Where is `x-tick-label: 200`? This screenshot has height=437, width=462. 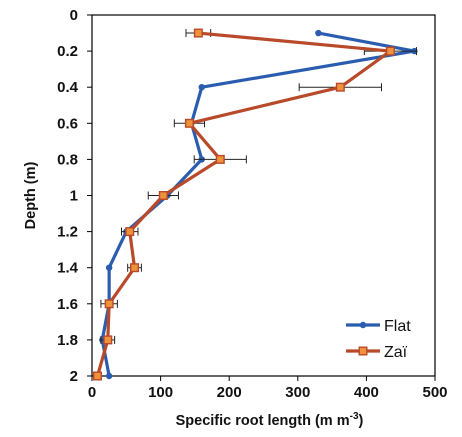 x-tick-label: 200 is located at coordinates (229, 392).